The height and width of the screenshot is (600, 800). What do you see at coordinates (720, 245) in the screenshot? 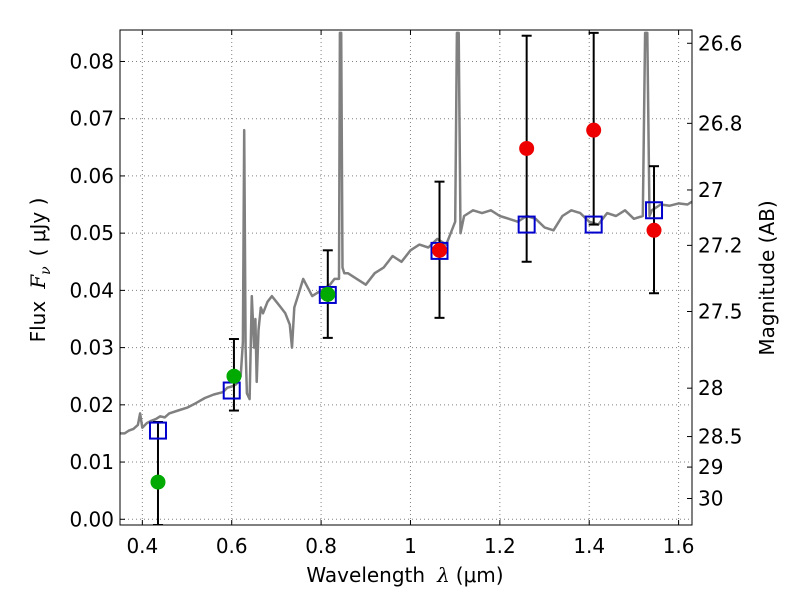
I see `mag-tick-label: 27.2` at bounding box center [720, 245].